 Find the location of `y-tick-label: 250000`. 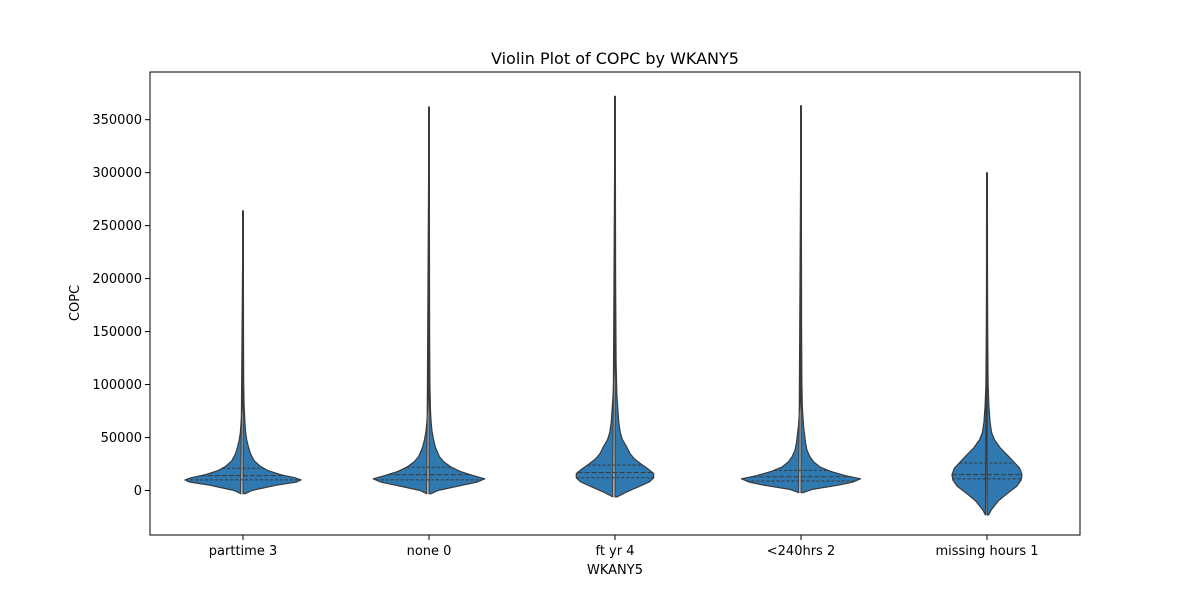

y-tick-label: 250000 is located at coordinates (117, 226).